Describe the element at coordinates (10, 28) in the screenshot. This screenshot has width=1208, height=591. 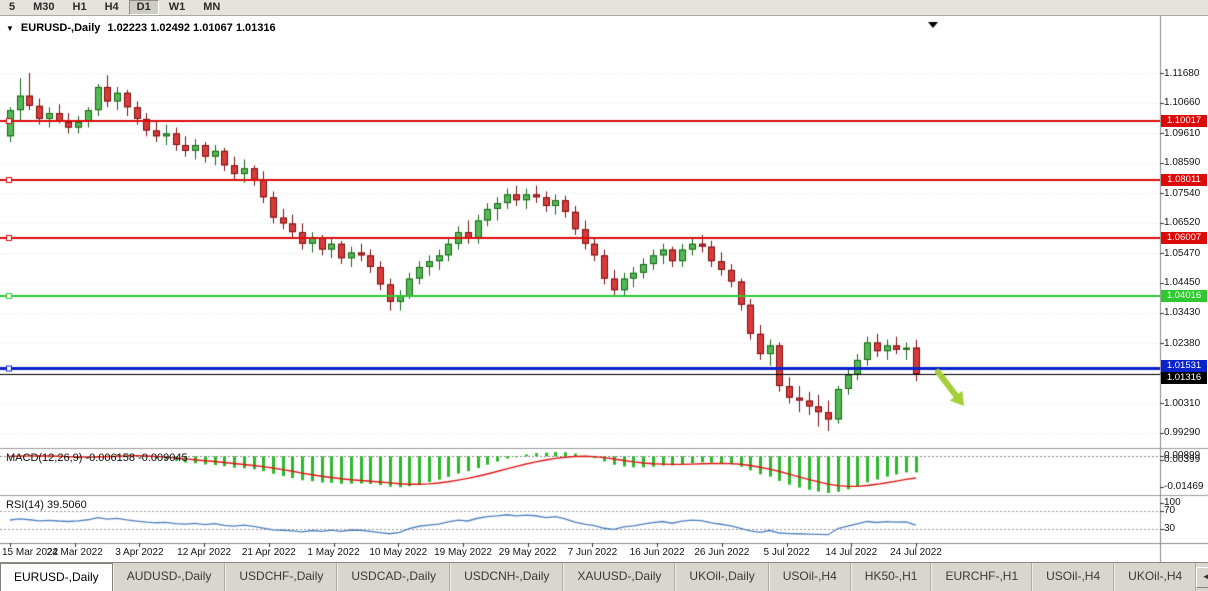
I see `symbol-dropdown-icon: ▼` at that location.